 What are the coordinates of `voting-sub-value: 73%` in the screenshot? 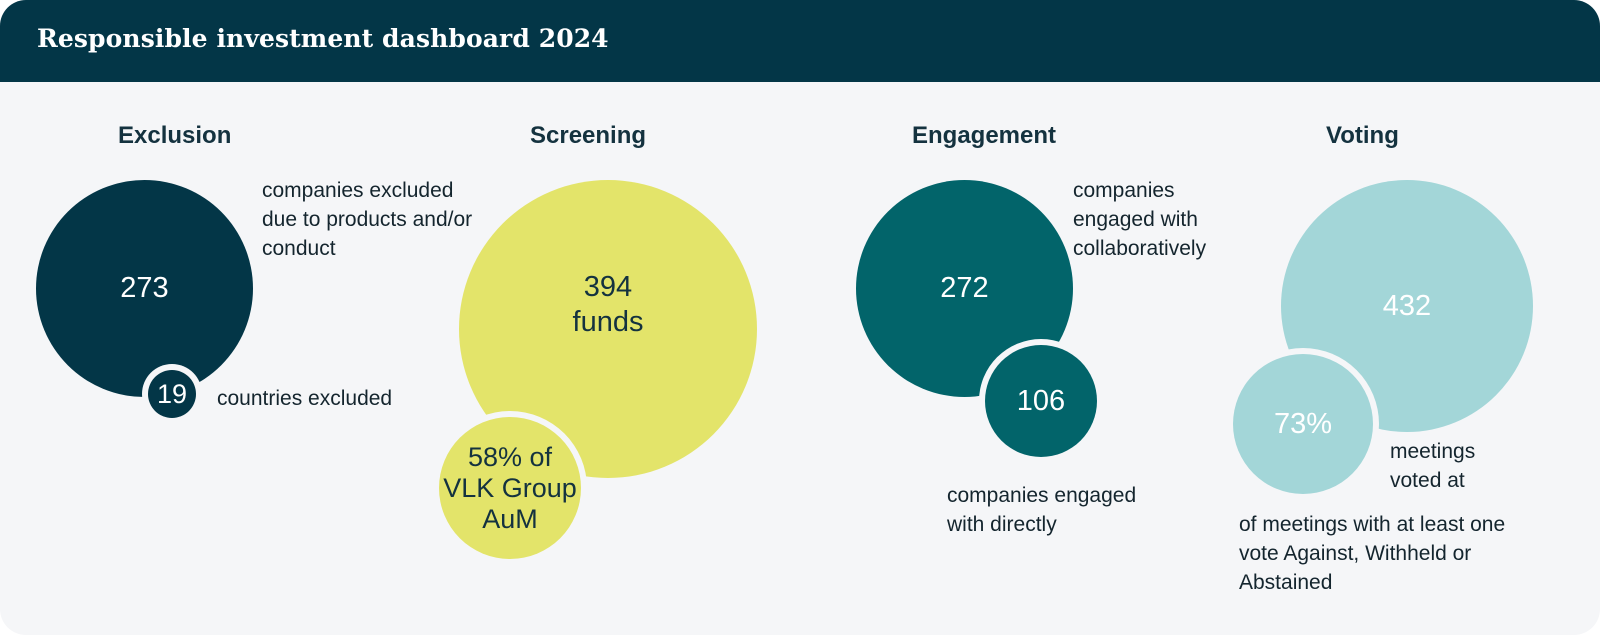 It's located at (1303, 423).